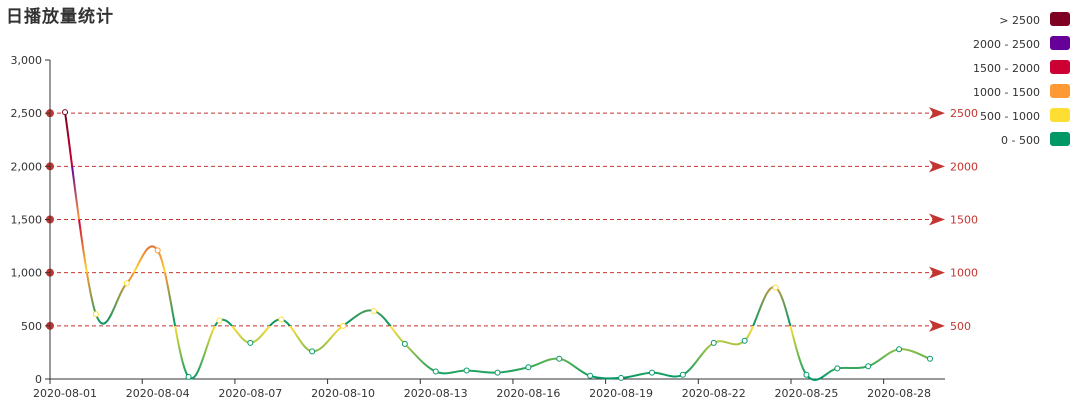 The height and width of the screenshot is (400, 1085). Describe the element at coordinates (806, 393) in the screenshot. I see `x-tick-label: 2020-08-25` at that location.